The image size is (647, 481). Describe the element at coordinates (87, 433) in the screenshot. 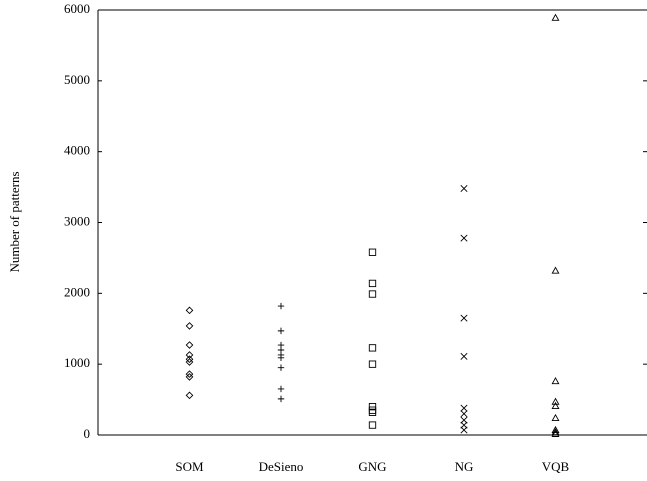

I see `y-tick-label: 0` at that location.